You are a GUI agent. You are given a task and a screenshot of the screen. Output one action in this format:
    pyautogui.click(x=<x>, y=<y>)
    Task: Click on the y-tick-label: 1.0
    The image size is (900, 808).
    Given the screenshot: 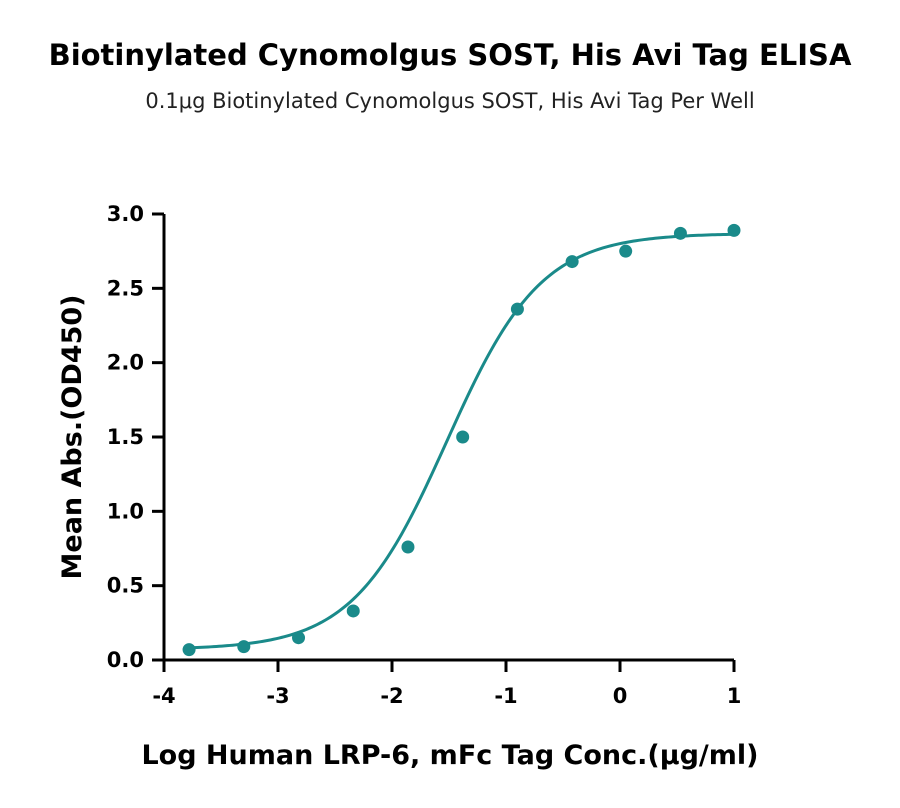 What is the action you would take?
    pyautogui.click(x=125, y=511)
    